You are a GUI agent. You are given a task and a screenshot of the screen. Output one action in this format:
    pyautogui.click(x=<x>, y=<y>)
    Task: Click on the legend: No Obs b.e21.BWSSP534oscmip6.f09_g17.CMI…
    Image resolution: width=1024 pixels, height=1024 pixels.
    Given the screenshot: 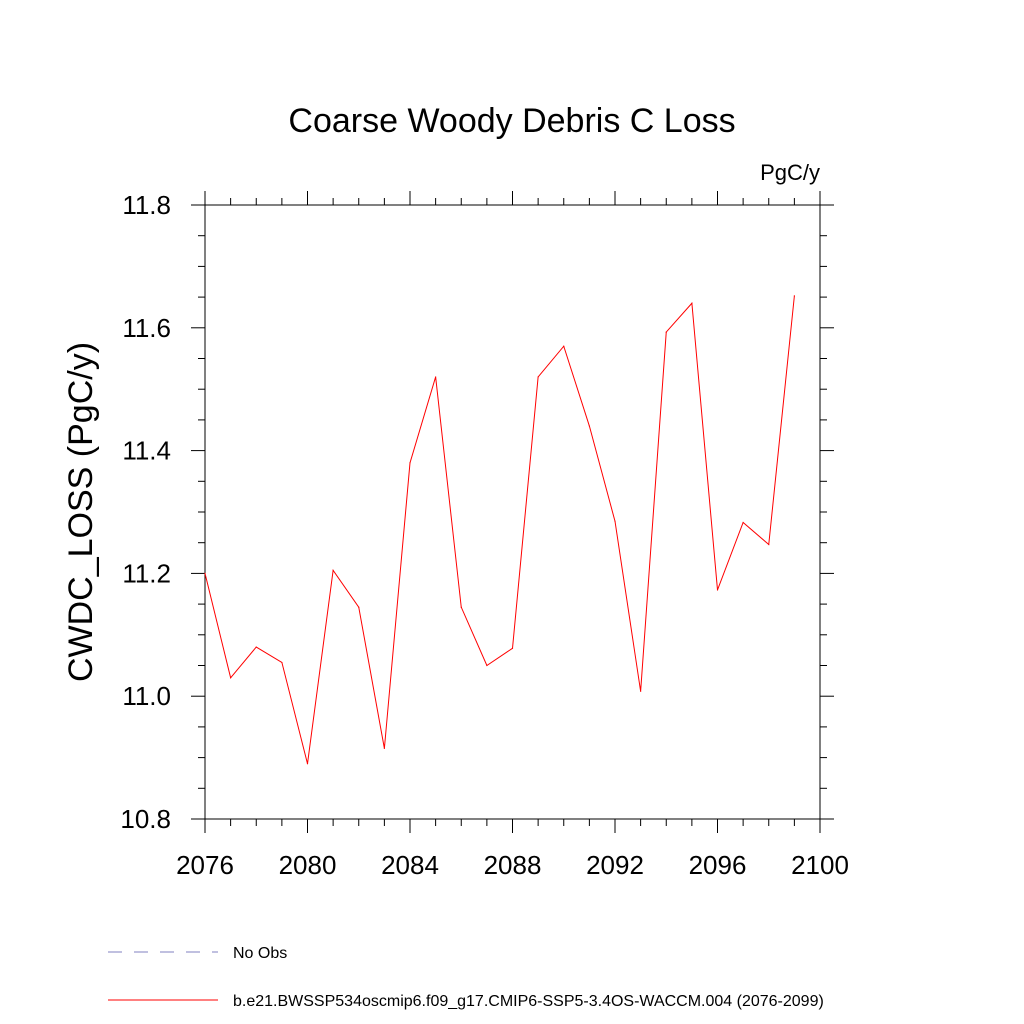 What is the action you would take?
    pyautogui.click(x=466, y=977)
    